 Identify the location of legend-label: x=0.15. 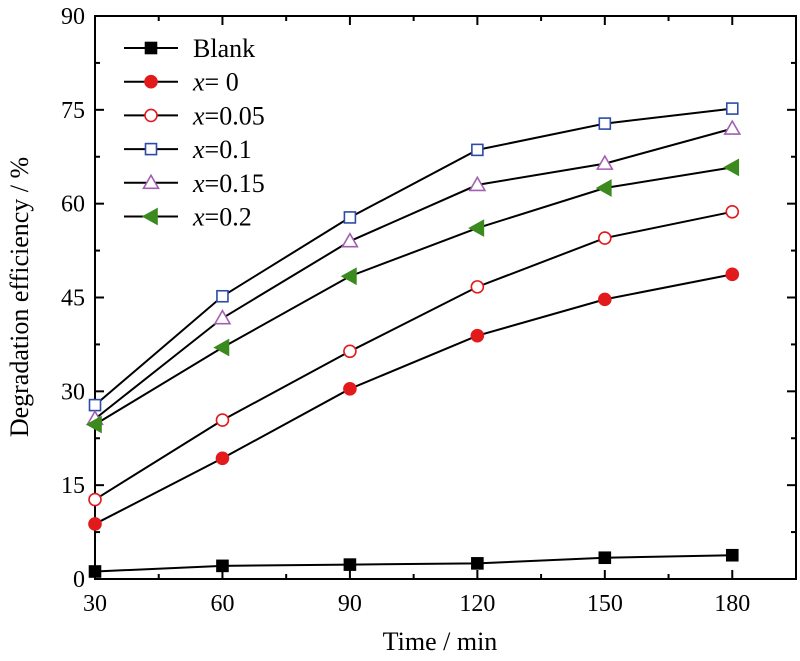
(228, 183).